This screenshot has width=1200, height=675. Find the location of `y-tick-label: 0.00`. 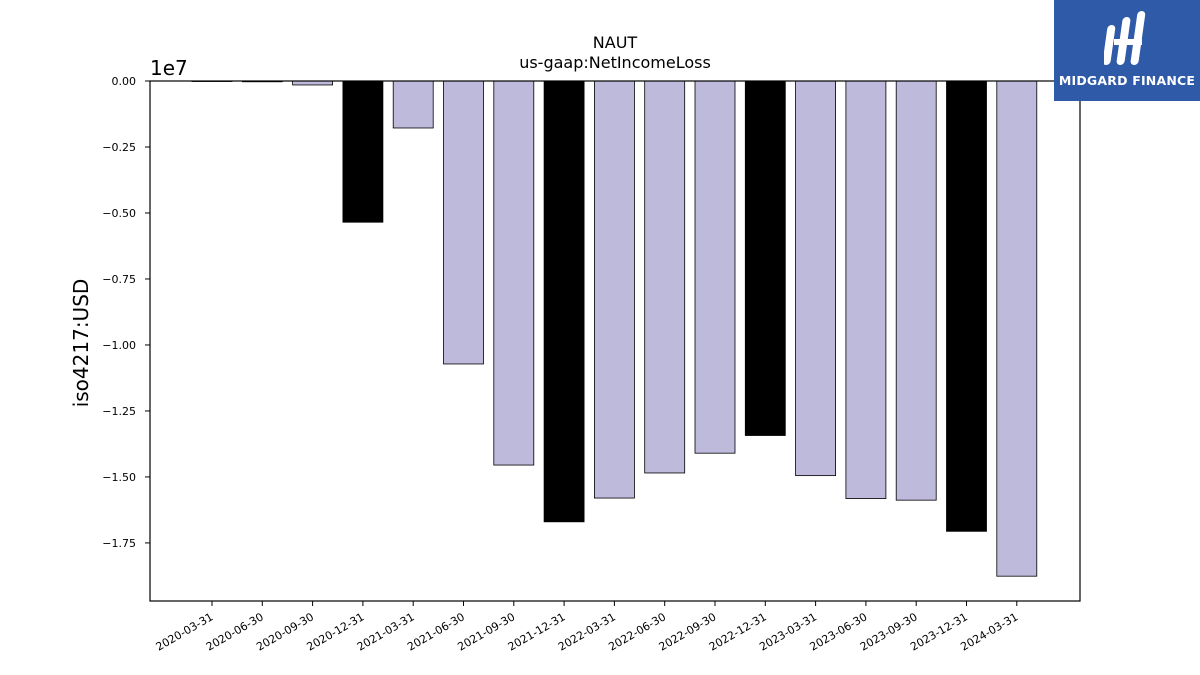

y-tick-label: 0.00 is located at coordinates (124, 81).